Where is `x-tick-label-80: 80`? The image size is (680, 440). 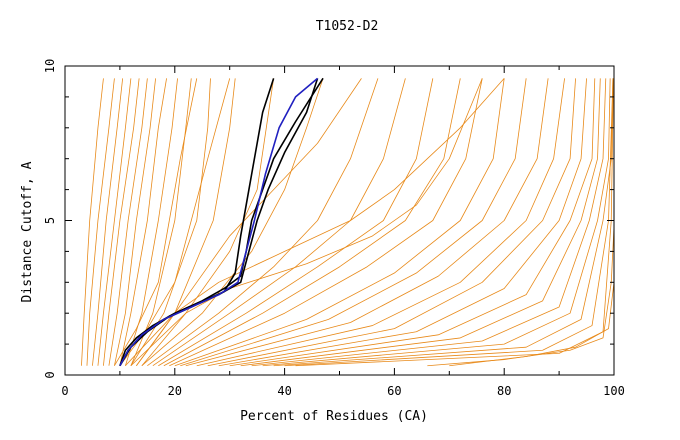 x-tick-label-80: 80 is located at coordinates (504, 391).